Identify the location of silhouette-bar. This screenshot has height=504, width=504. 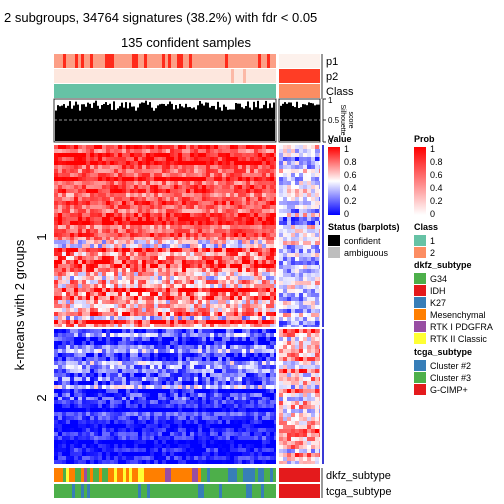
(268, 124).